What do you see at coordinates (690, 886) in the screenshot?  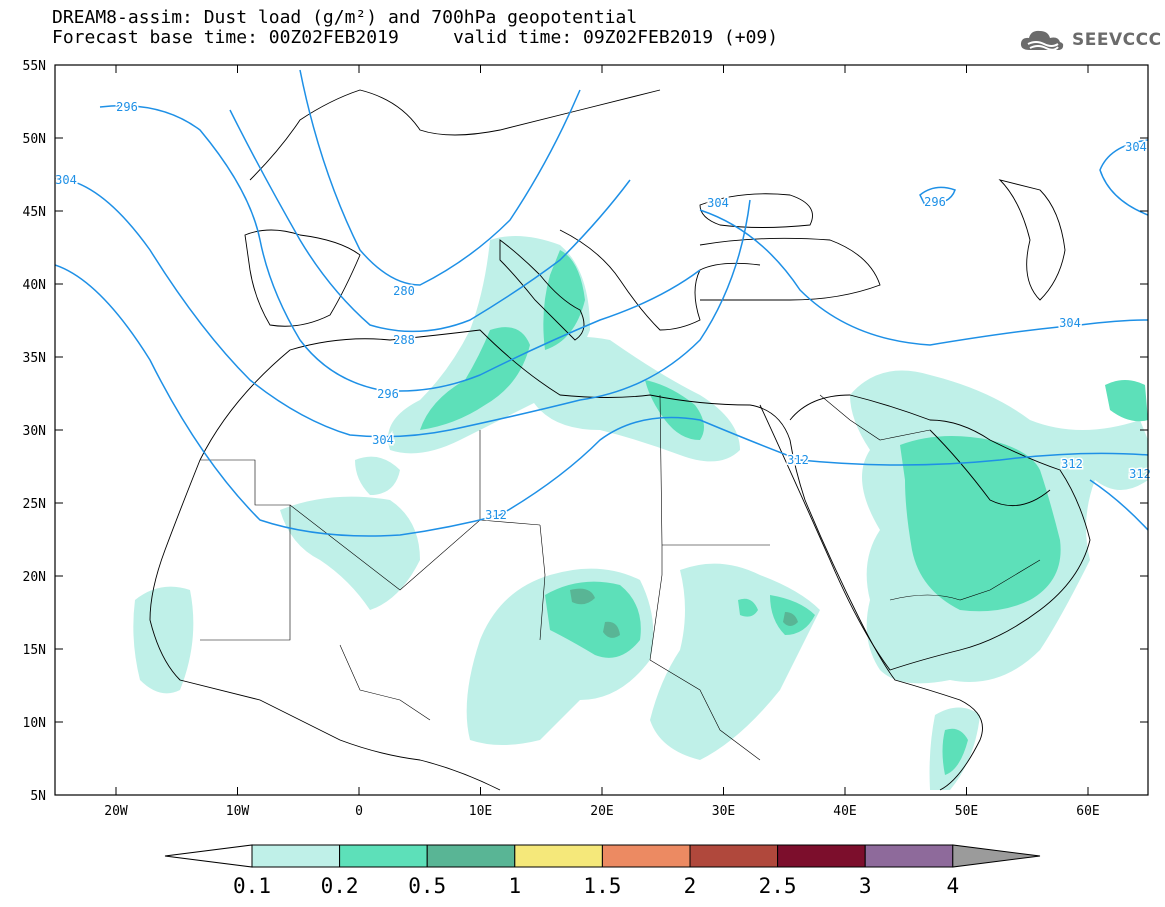 I see `colorbar-tick-label: 2` at bounding box center [690, 886].